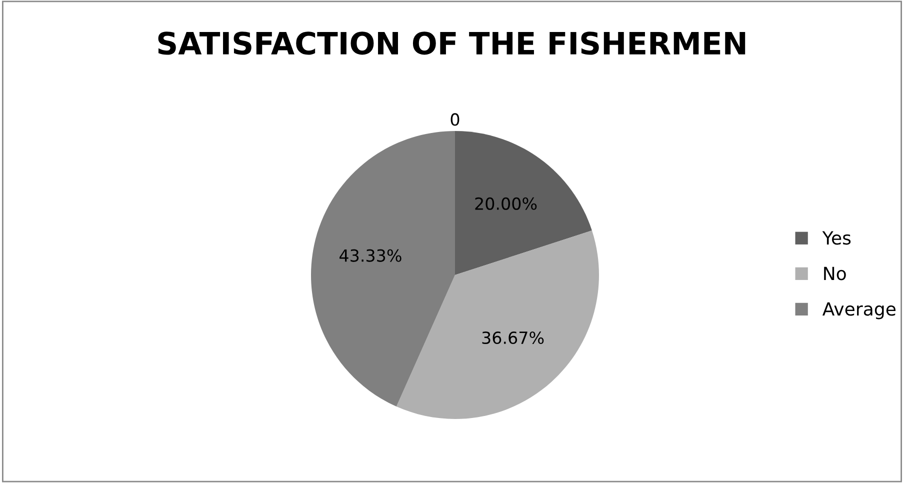 The width and height of the screenshot is (904, 483). I want to click on text: 0, so click(455, 119).